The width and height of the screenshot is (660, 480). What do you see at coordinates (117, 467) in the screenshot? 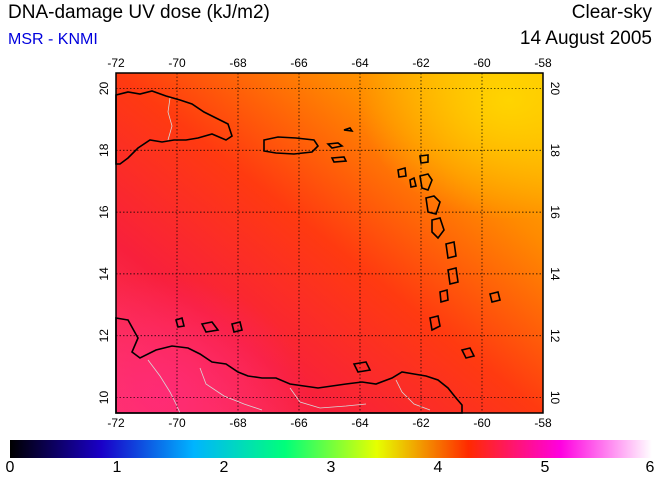
I see `colorbar-tick-label: 1` at bounding box center [117, 467].